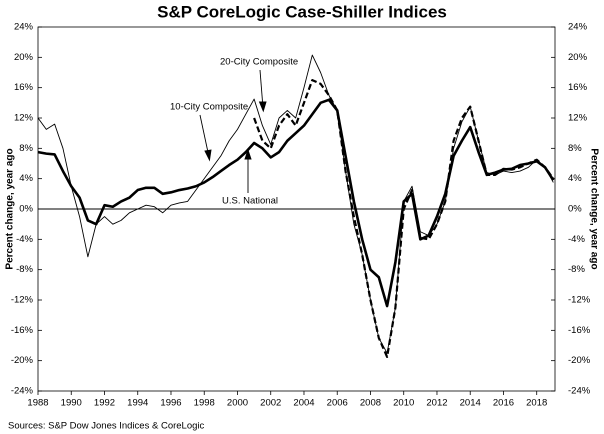 The height and width of the screenshot is (434, 604). I want to click on annotation: 20-City Composite, so click(259, 62).